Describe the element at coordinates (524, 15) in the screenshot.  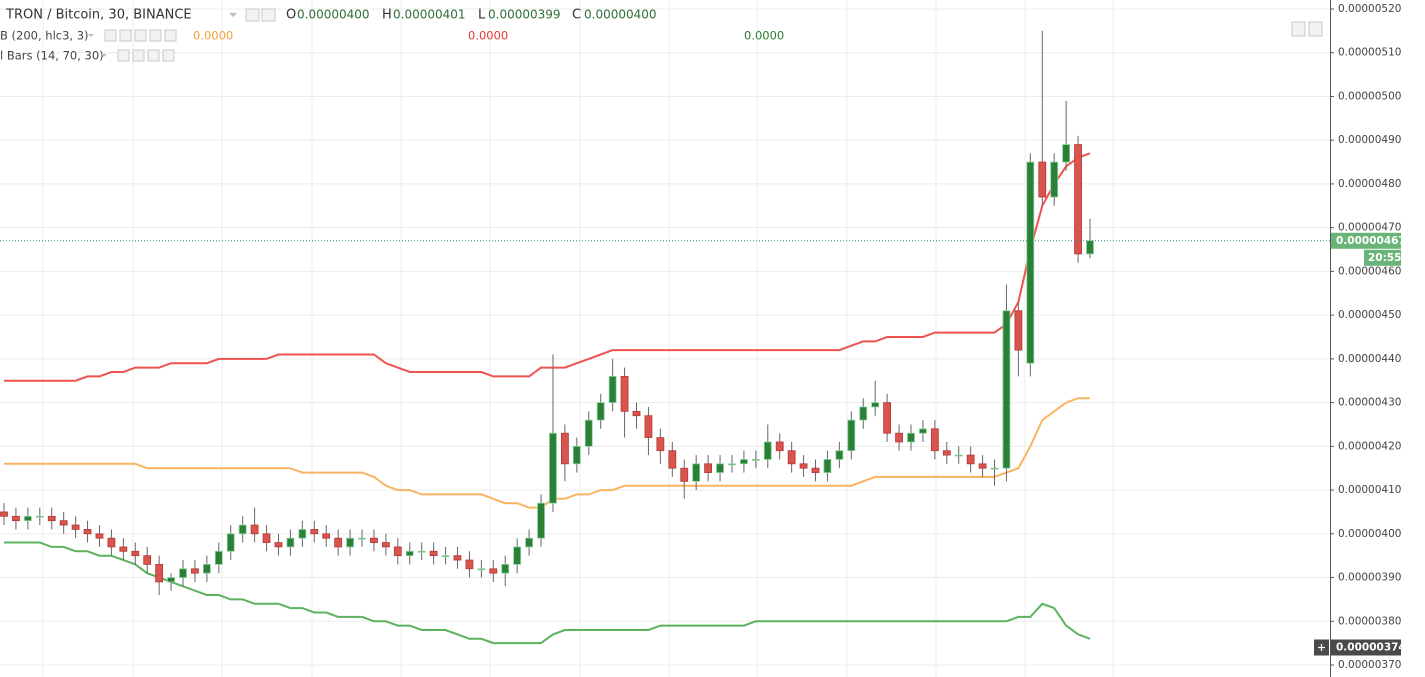
I see `ohlc-value: 0.00000399` at that location.